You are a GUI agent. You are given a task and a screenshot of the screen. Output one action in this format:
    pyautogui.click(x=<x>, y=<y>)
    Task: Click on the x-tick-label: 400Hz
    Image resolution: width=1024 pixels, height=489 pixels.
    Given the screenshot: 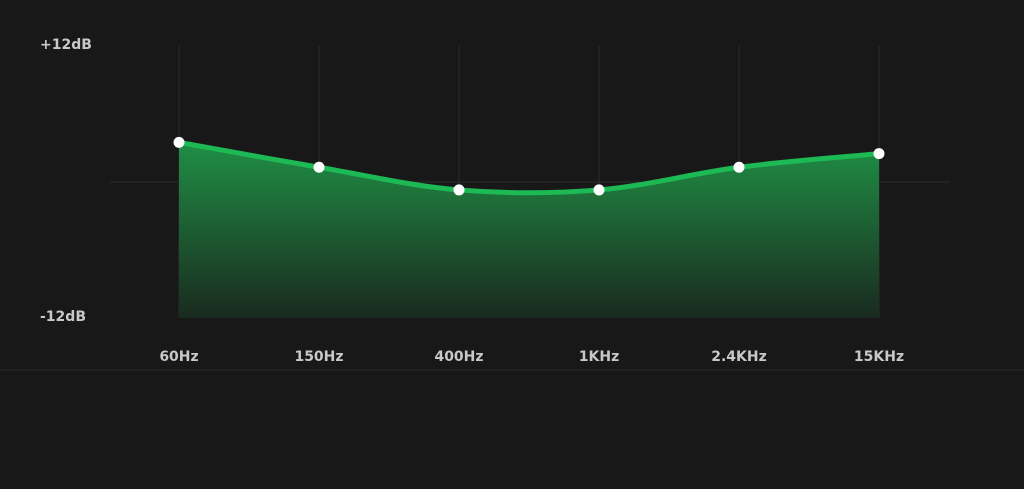 What is the action you would take?
    pyautogui.click(x=458, y=357)
    